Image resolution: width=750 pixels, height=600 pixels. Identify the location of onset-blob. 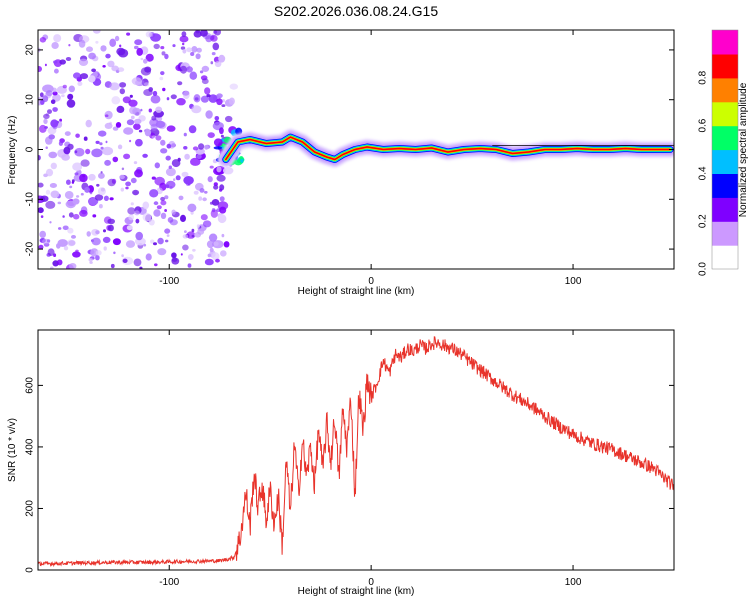
(218, 148).